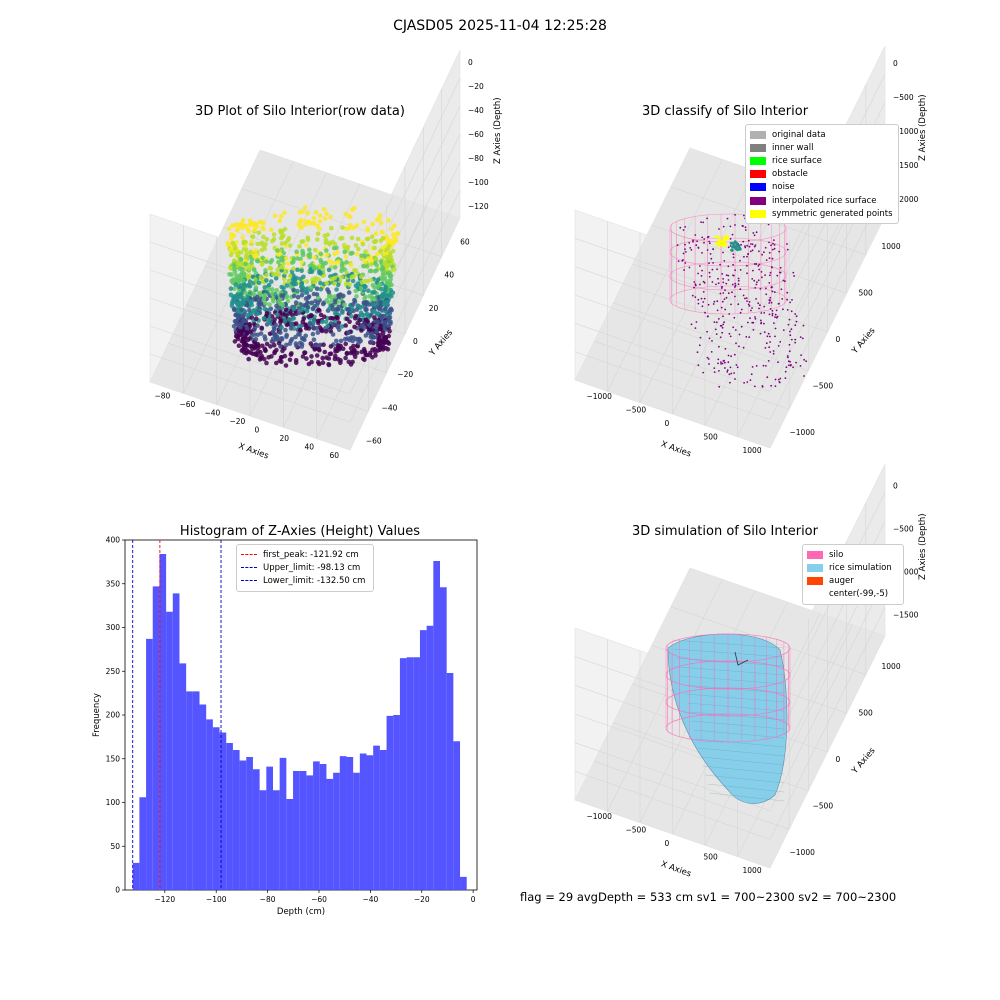  What do you see at coordinates (725, 111) in the screenshot?
I see `plot2-title: 3D classify of Silo Interior` at bounding box center [725, 111].